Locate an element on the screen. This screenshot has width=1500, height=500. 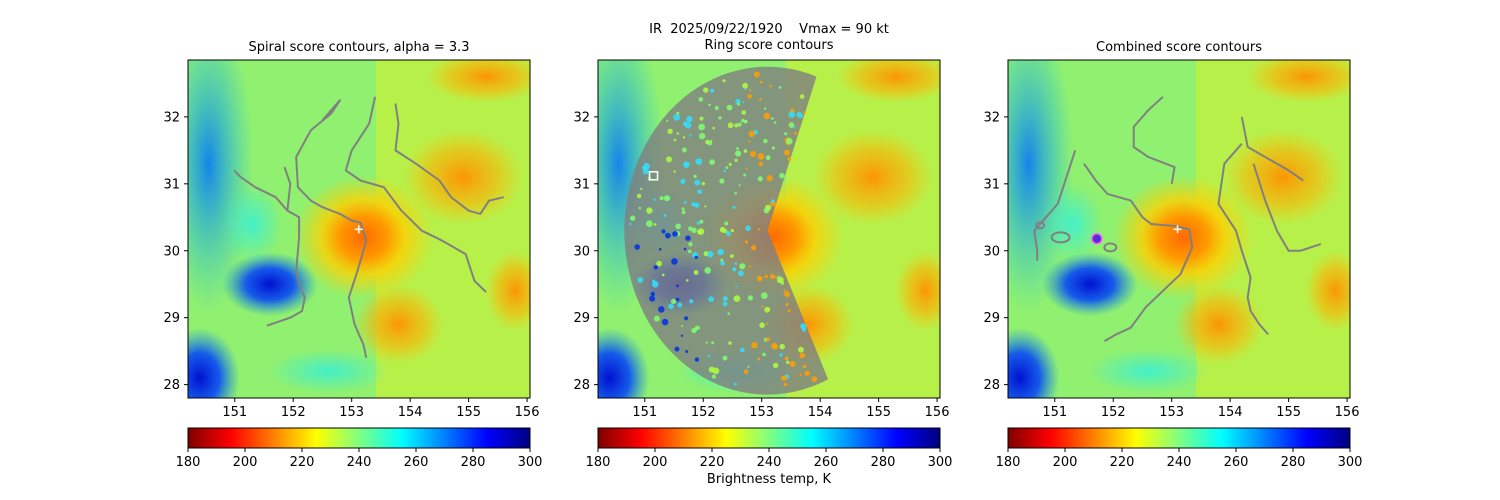
figure-suptitle: IR 2025/09/22/1920 Vmax = 90 kt is located at coordinates (769, 29).